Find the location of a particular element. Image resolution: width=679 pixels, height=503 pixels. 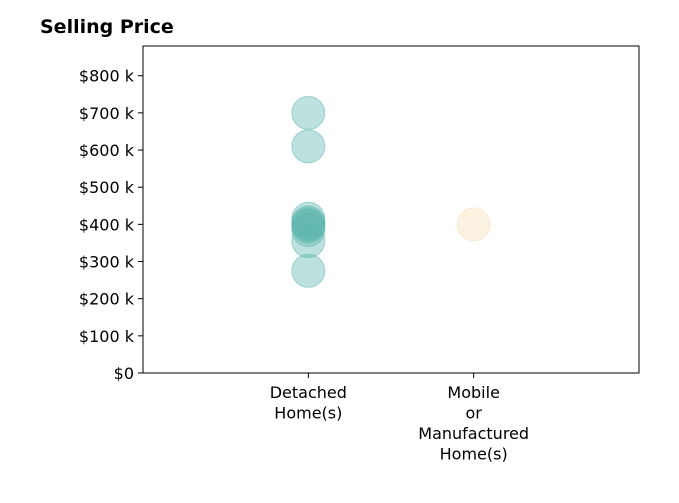

y-tick-label: $100 k is located at coordinates (107, 336).